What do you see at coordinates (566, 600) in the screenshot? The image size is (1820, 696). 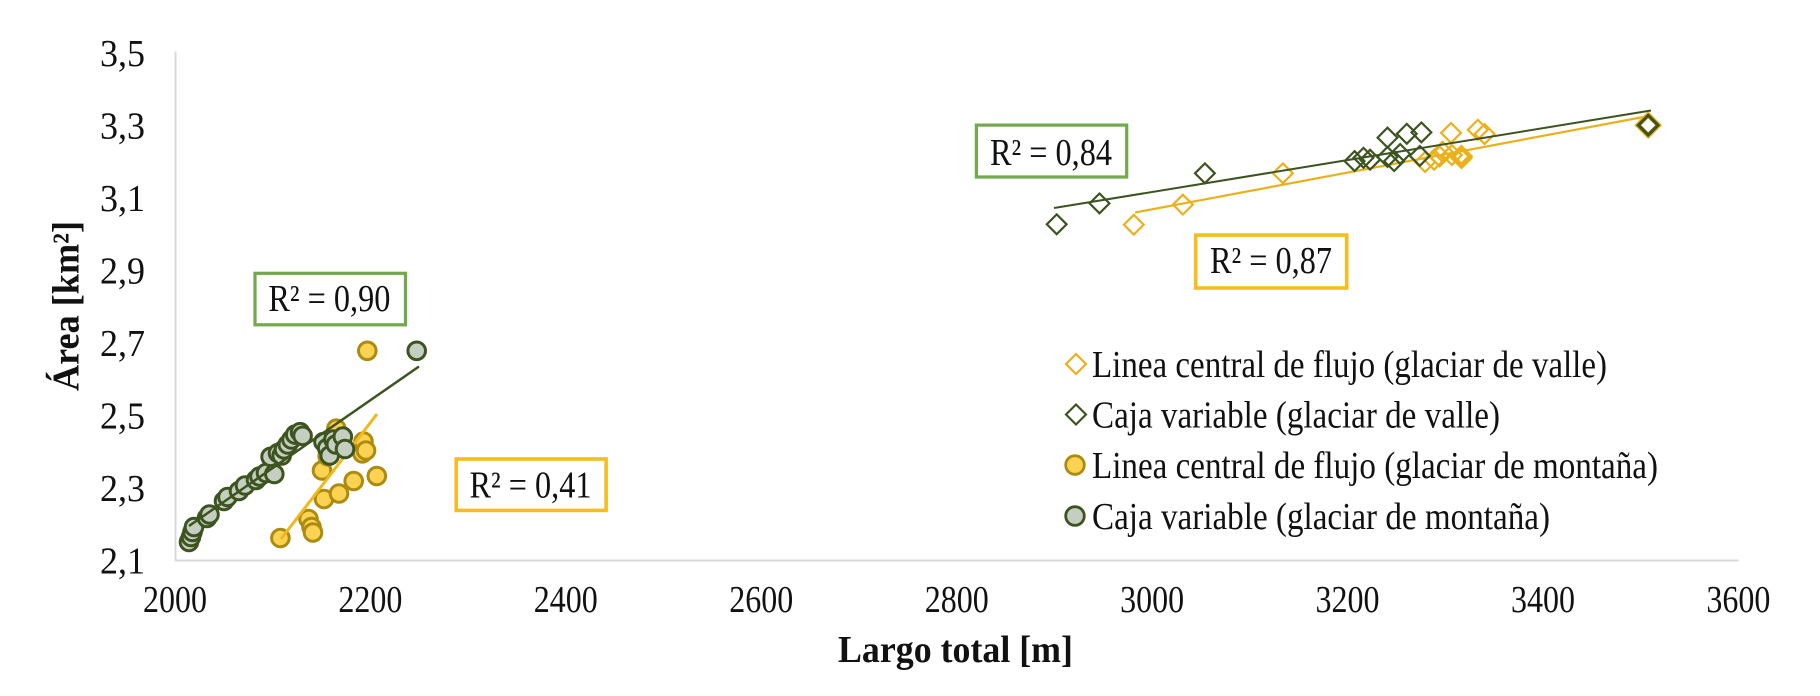 I see `svg-text: 2400` at bounding box center [566, 600].